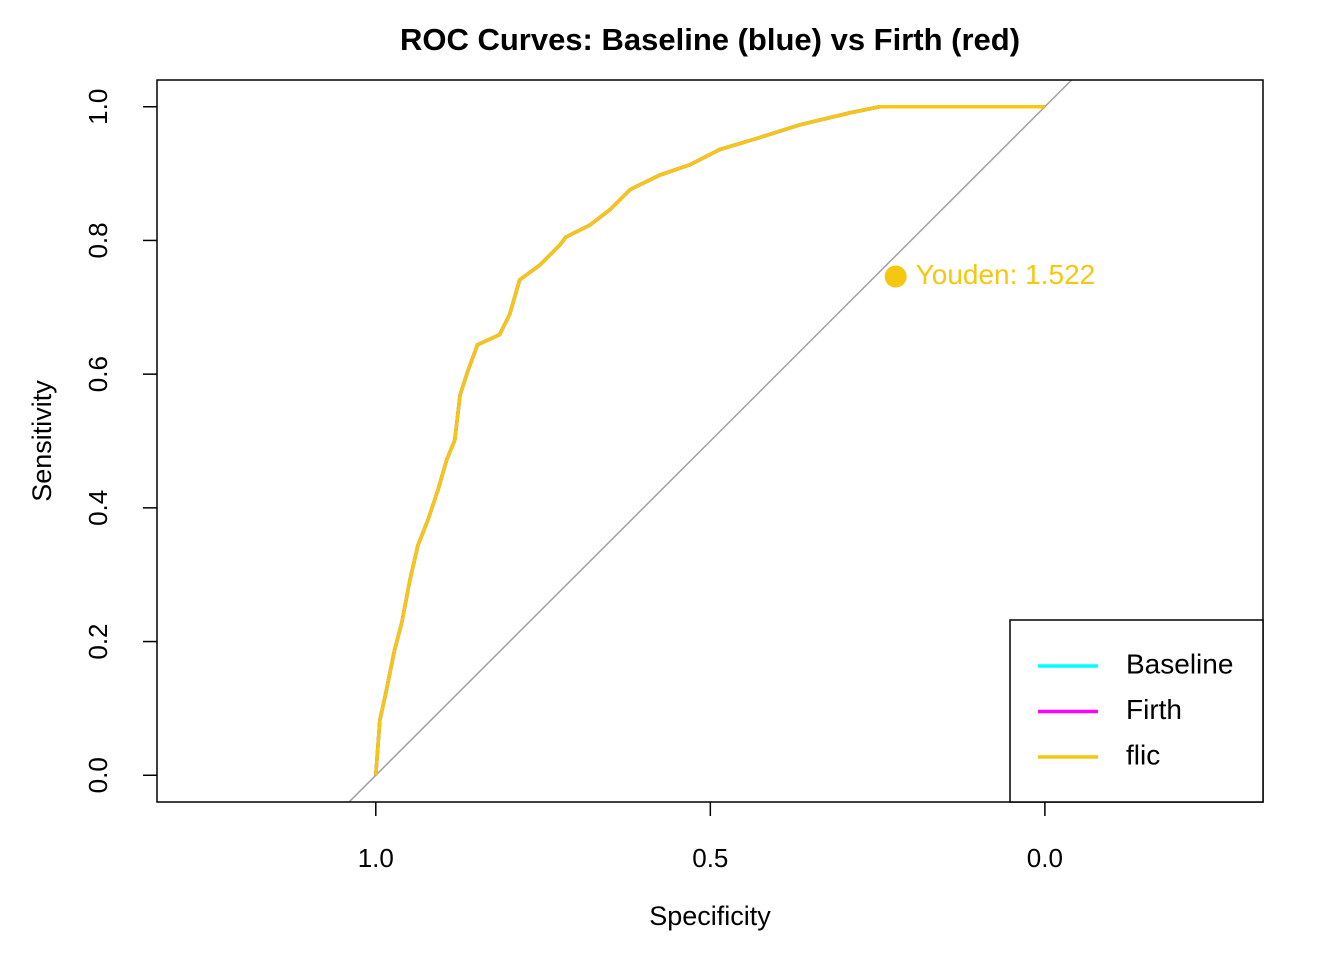  I want to click on legend-label: Baseline, so click(1179, 663).